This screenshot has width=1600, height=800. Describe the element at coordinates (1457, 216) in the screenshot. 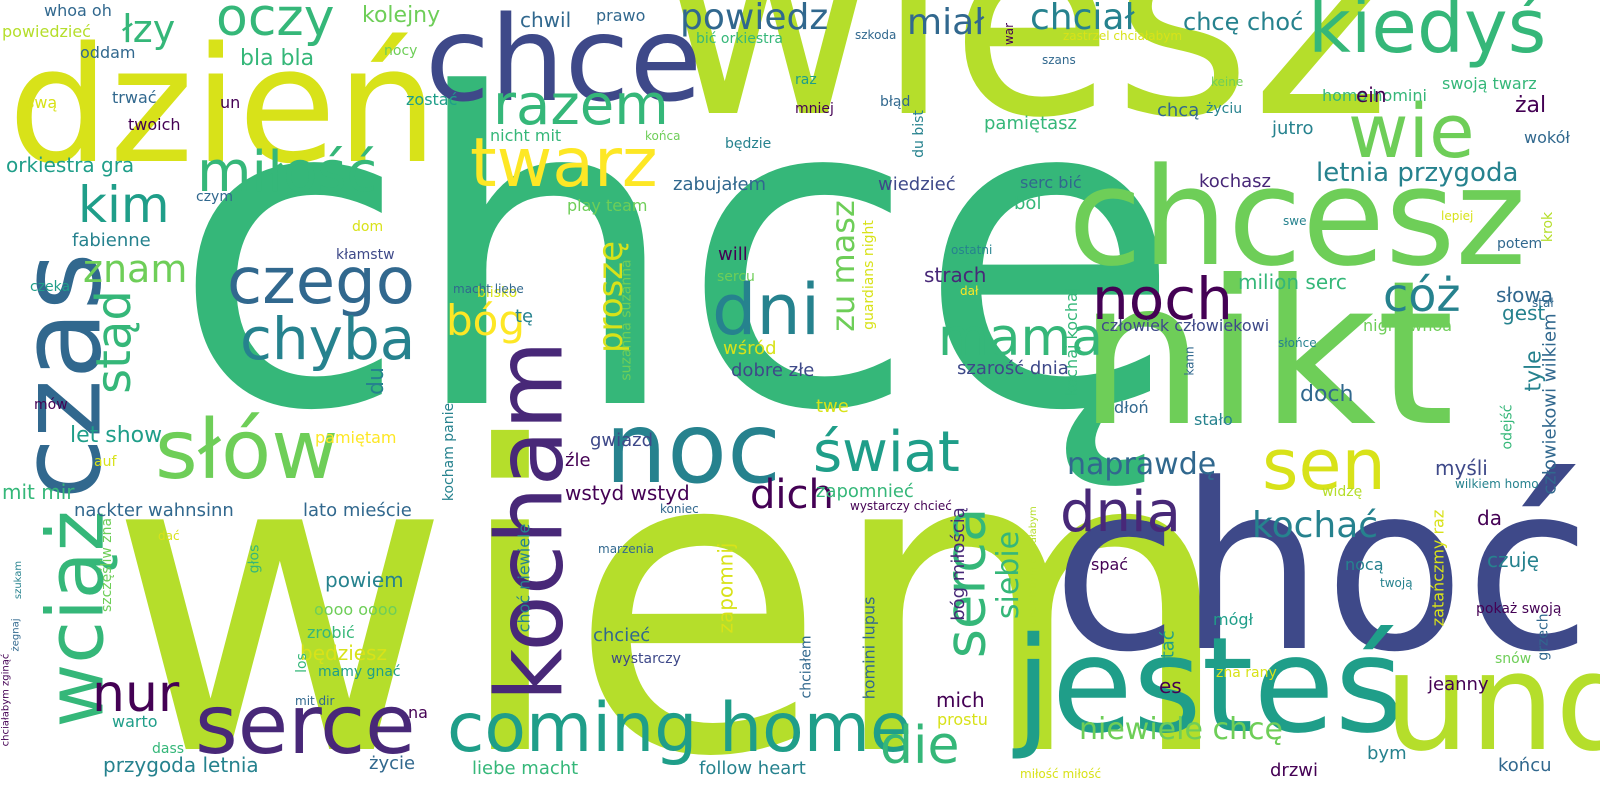

I see `word: lepiej` at that location.